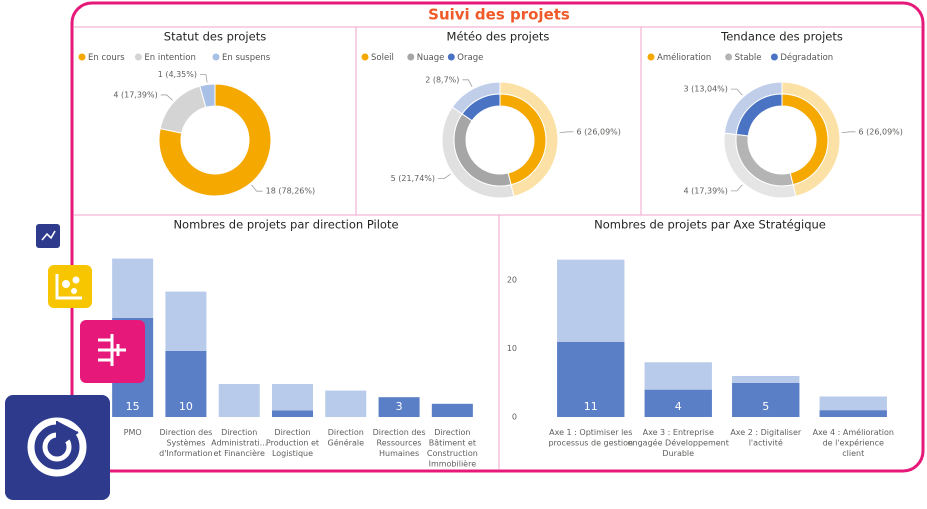 Image resolution: width=927 pixels, height=509 pixels. What do you see at coordinates (177, 74) in the screenshot?
I see `data-label: 1 (4,35%)` at bounding box center [177, 74].